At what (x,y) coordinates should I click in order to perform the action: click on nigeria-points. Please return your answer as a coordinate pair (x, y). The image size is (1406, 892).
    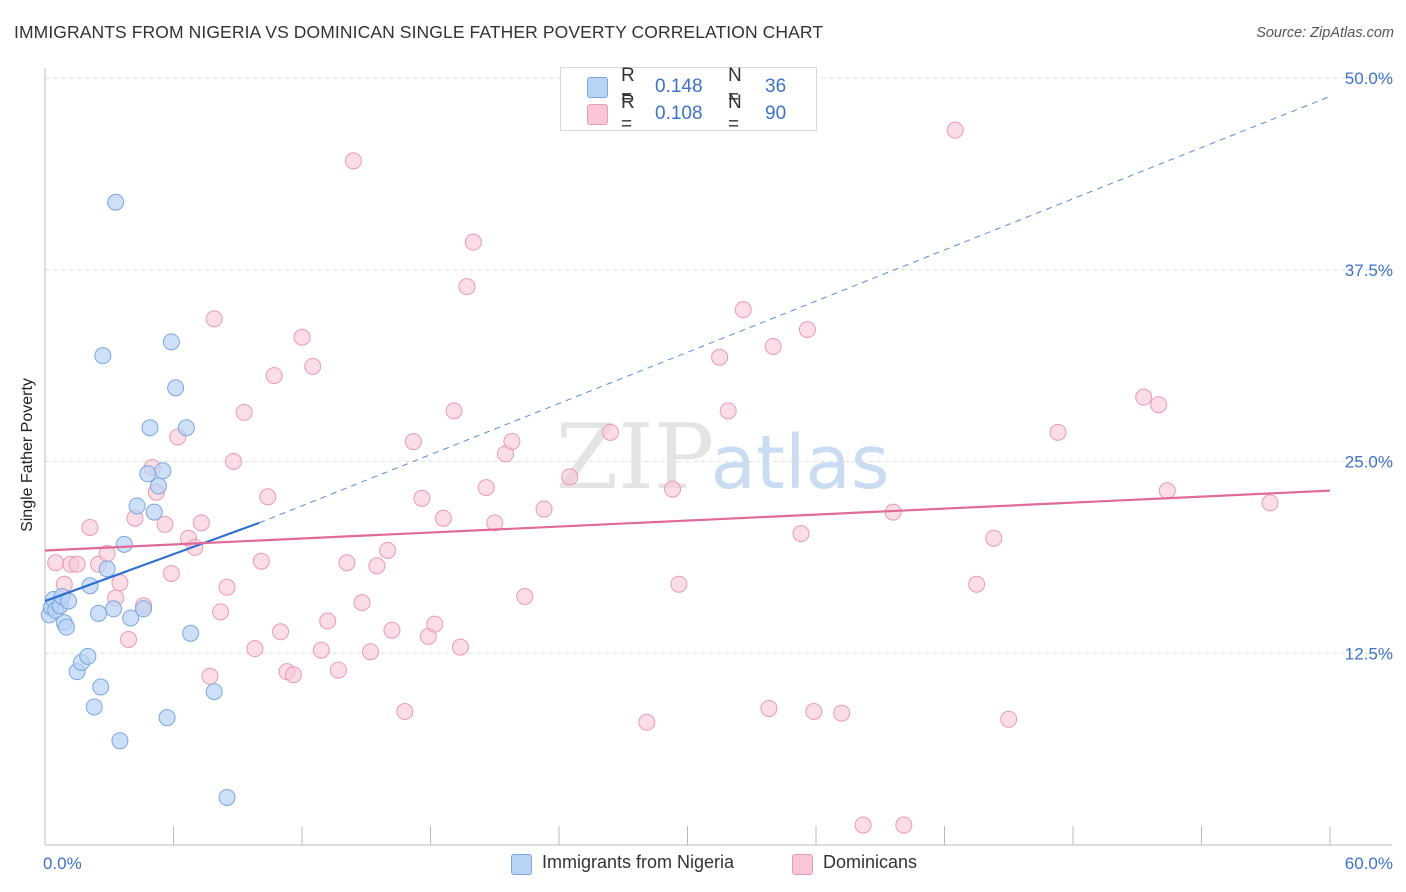
    Looking at the image, I should click on (138, 499).